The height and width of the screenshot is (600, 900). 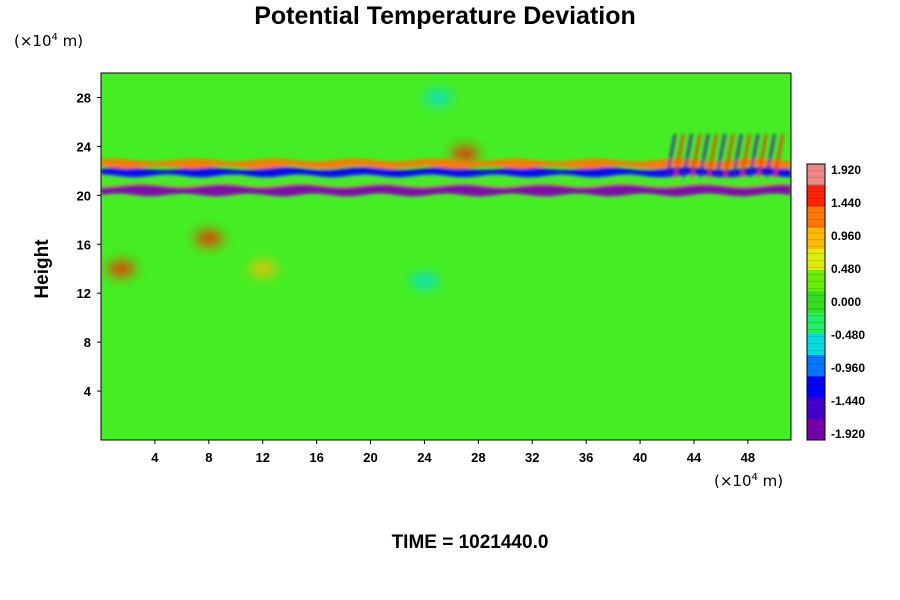 What do you see at coordinates (846, 302) in the screenshot?
I see `colorbar-label: 0.000` at bounding box center [846, 302].